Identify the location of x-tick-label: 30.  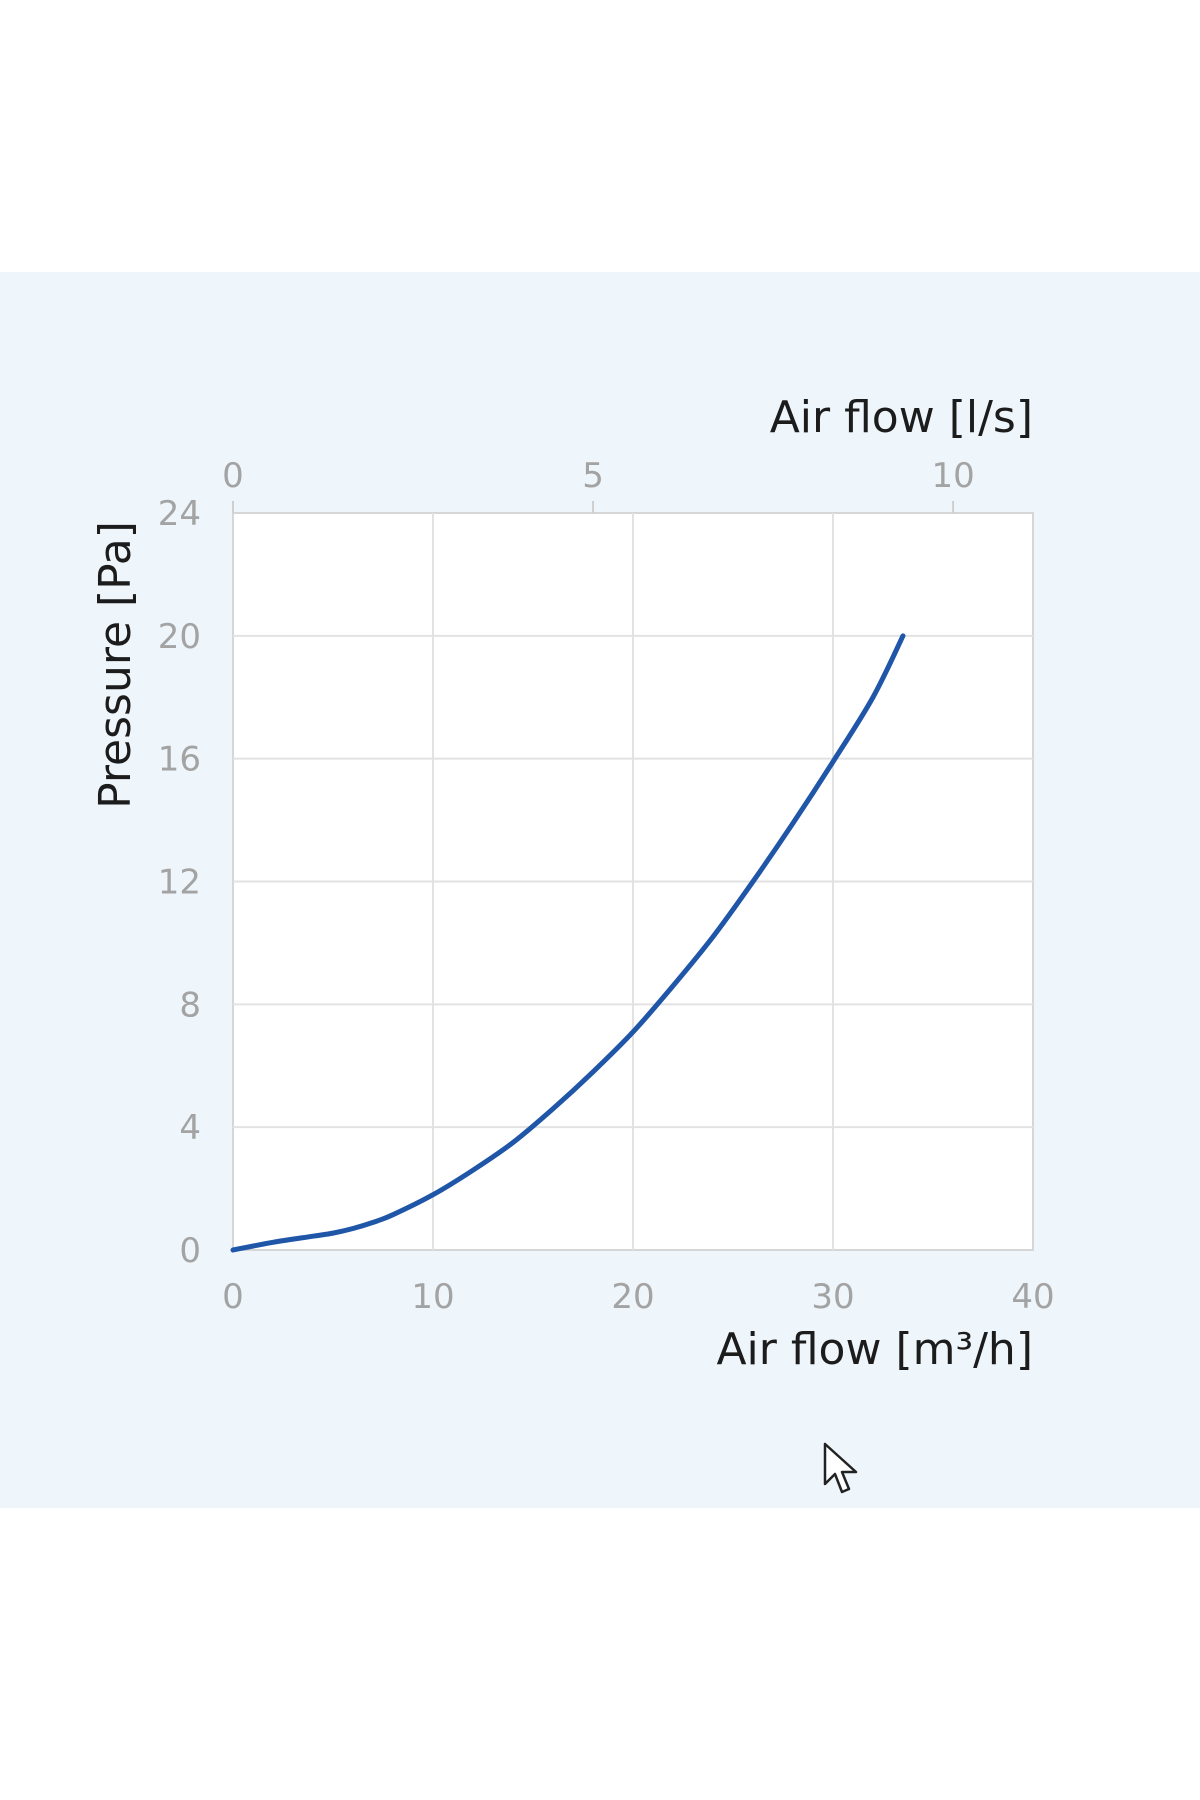
(832, 1297).